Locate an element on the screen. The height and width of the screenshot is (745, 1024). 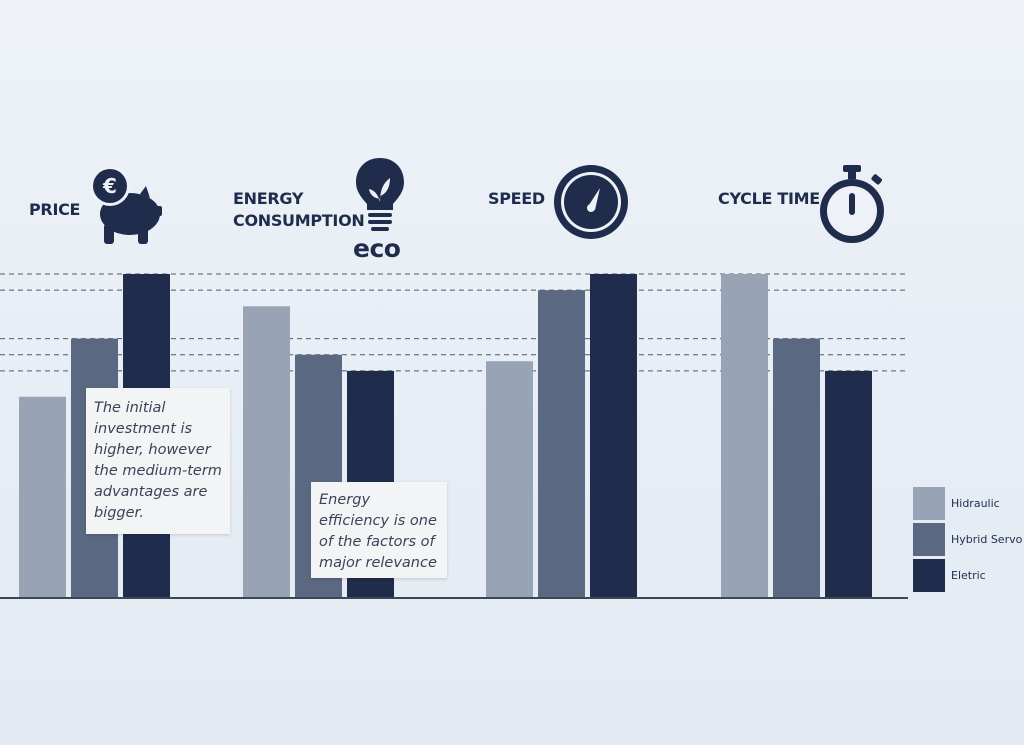
legend-label-hybrid-servo: Hybrid Servo is located at coordinates (987, 539).